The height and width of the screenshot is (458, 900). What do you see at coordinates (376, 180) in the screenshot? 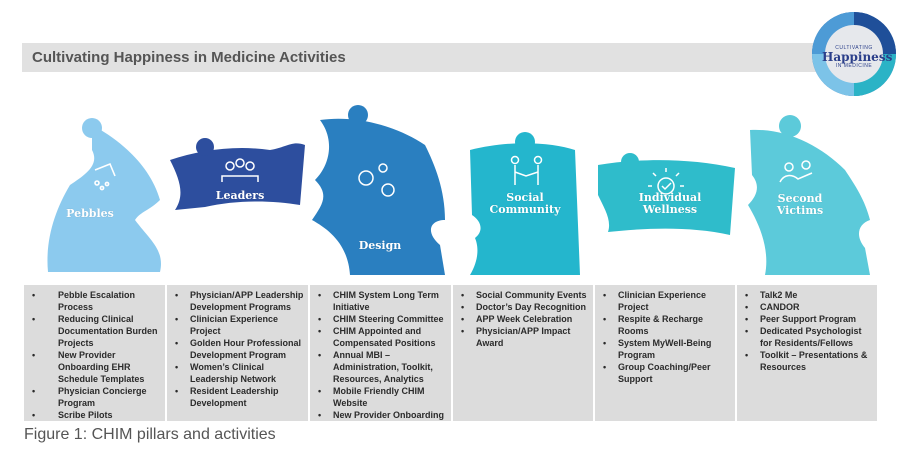
I see `gears-icon` at bounding box center [376, 180].